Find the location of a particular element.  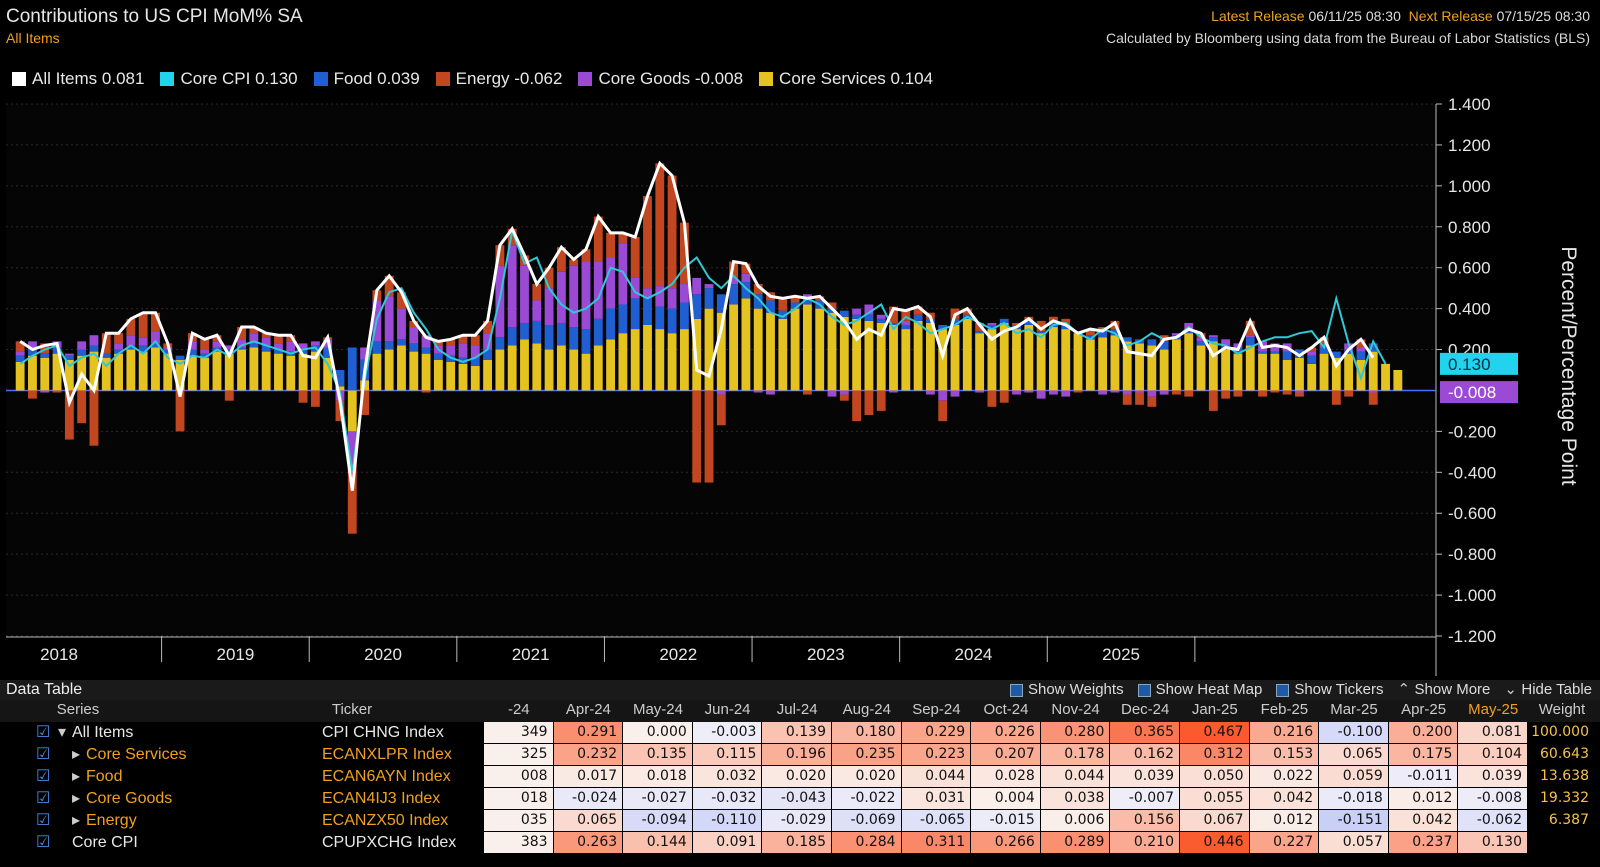

value-cell: 0.031 is located at coordinates (936, 798).